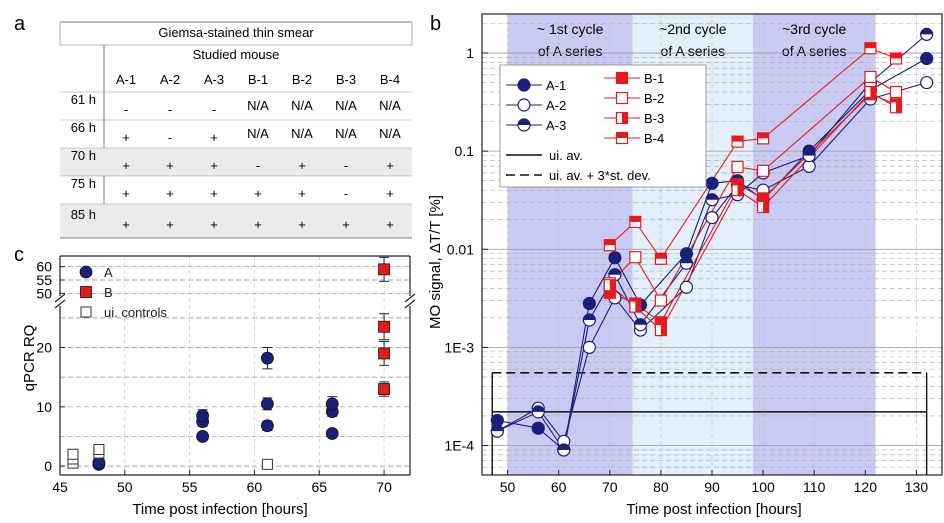 The width and height of the screenshot is (944, 523). Describe the element at coordinates (693, 29) in the screenshot. I see `cycle-band-label: ~2nd cycle` at that location.